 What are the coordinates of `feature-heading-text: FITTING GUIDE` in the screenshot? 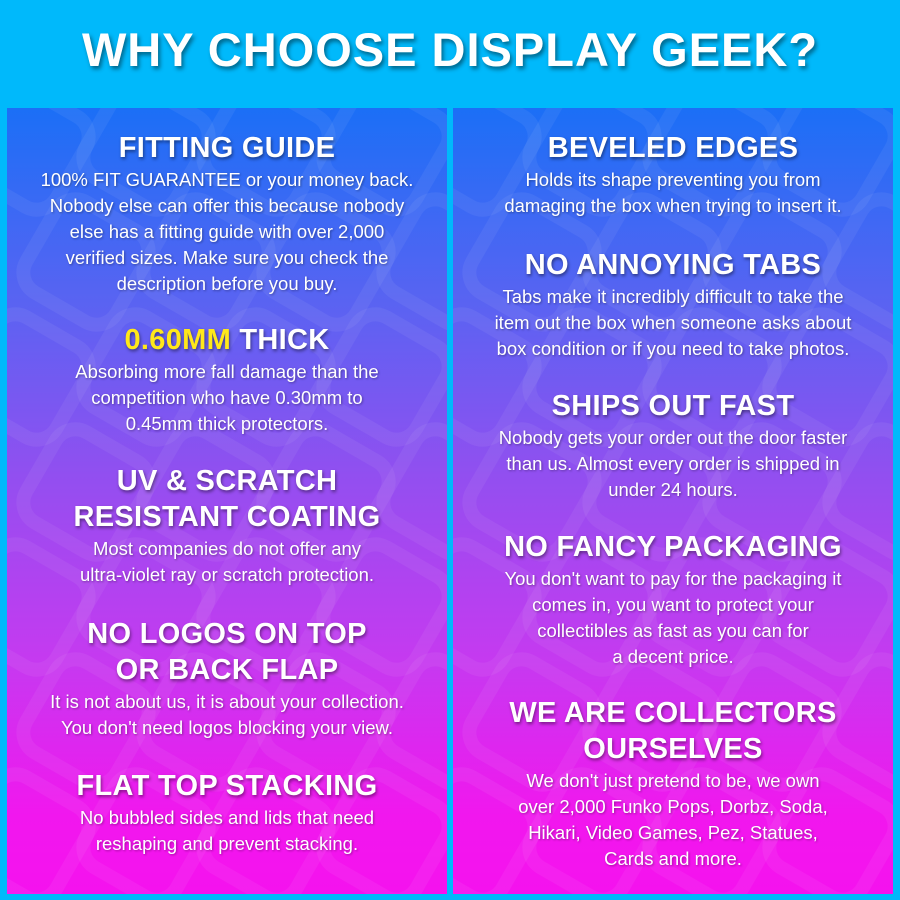 It's located at (227, 148).